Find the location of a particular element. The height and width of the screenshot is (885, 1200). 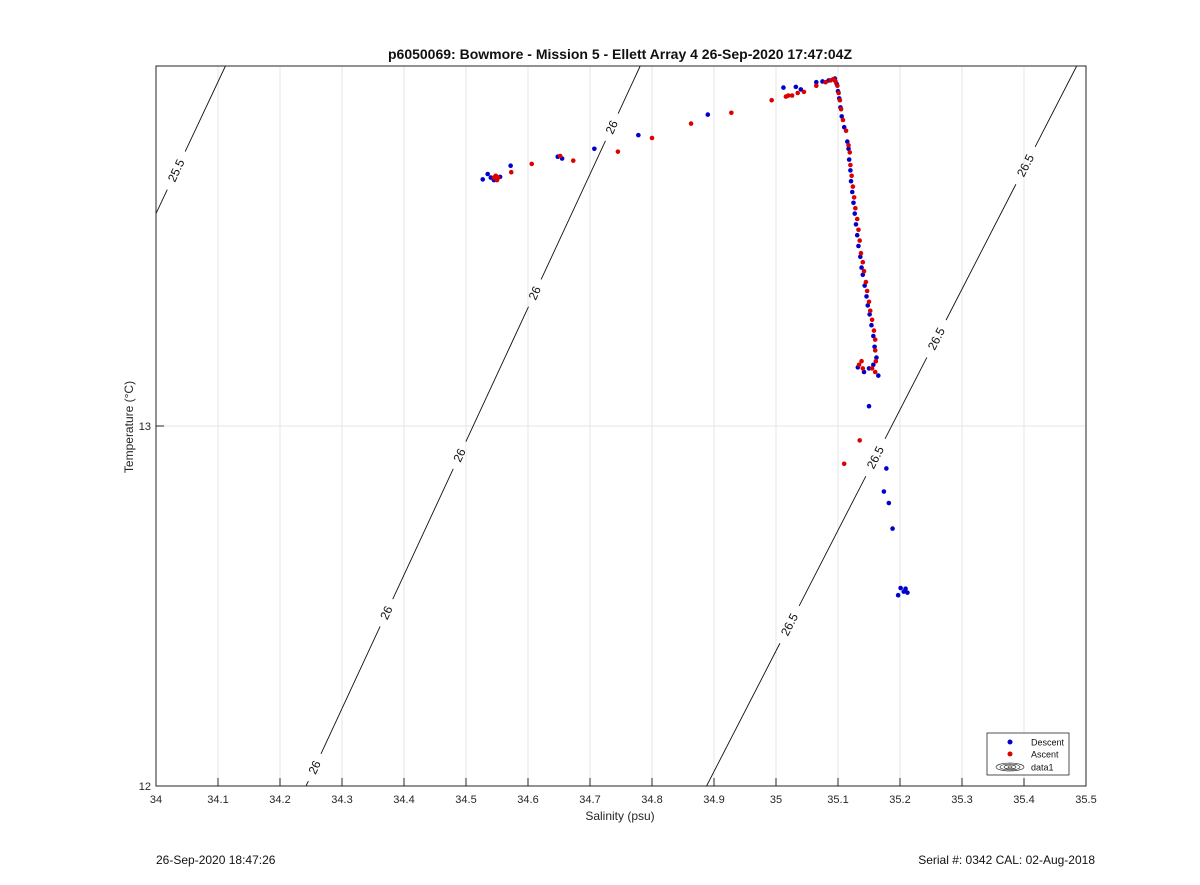

x-tick-label: 35.4 is located at coordinates (1023, 800).